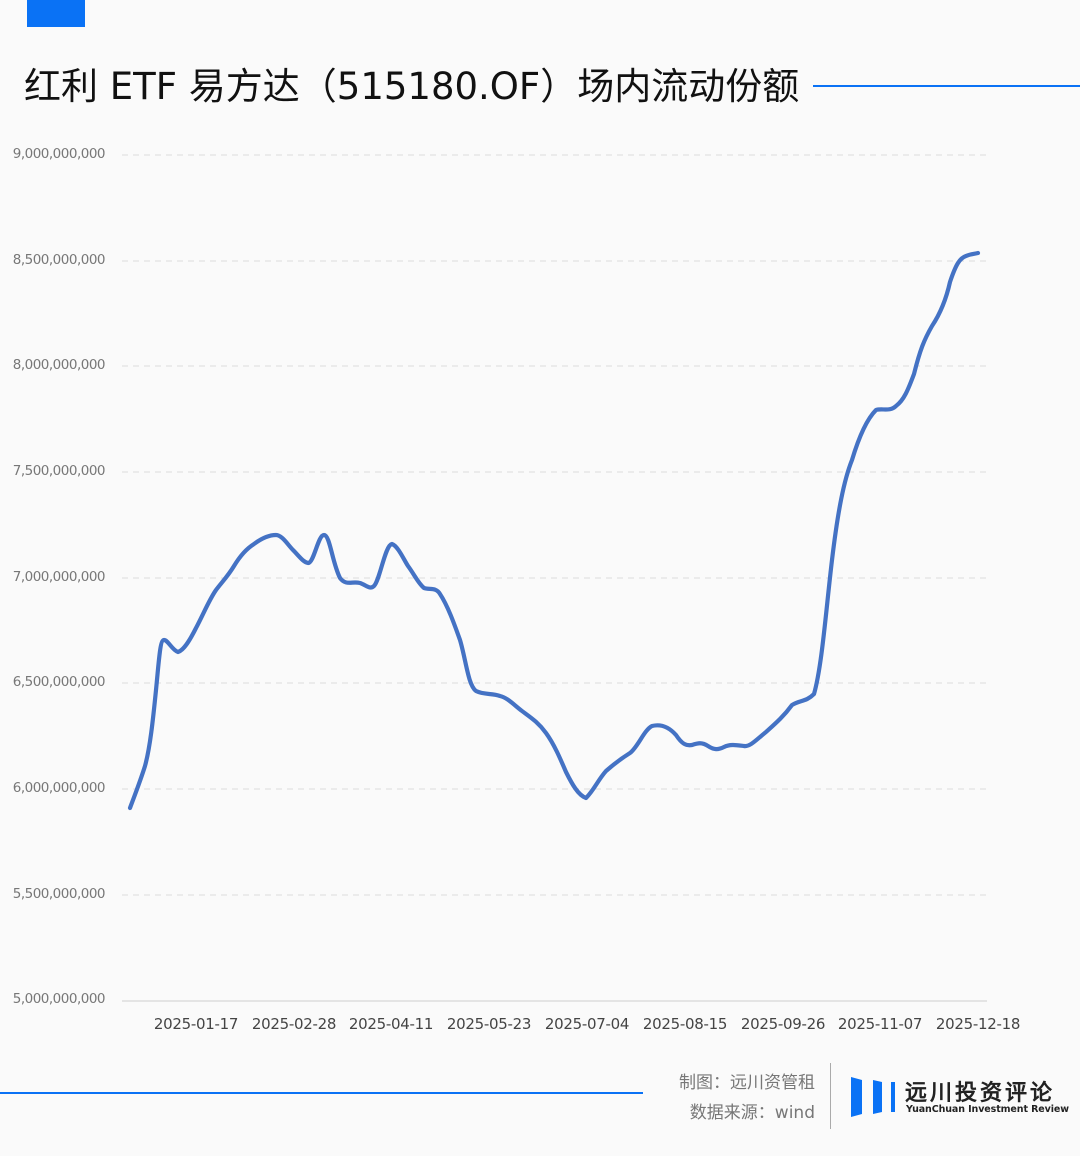 Image resolution: width=1080 pixels, height=1156 pixels. What do you see at coordinates (830, 1096) in the screenshot?
I see `footer-divider` at bounding box center [830, 1096].